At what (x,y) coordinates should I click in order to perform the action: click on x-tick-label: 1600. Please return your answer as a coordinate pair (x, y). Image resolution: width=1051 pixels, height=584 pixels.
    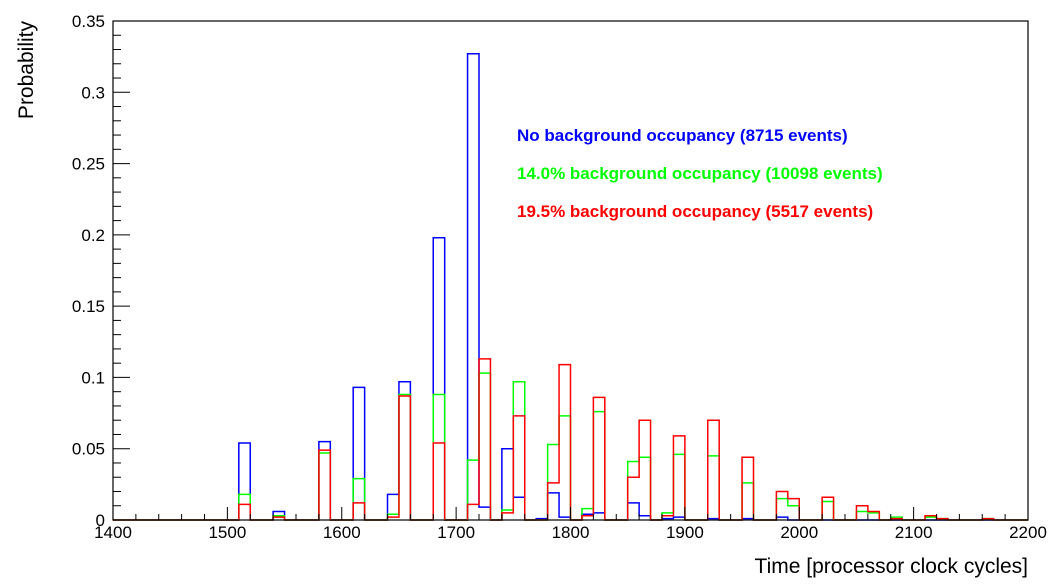
    Looking at the image, I should click on (342, 532).